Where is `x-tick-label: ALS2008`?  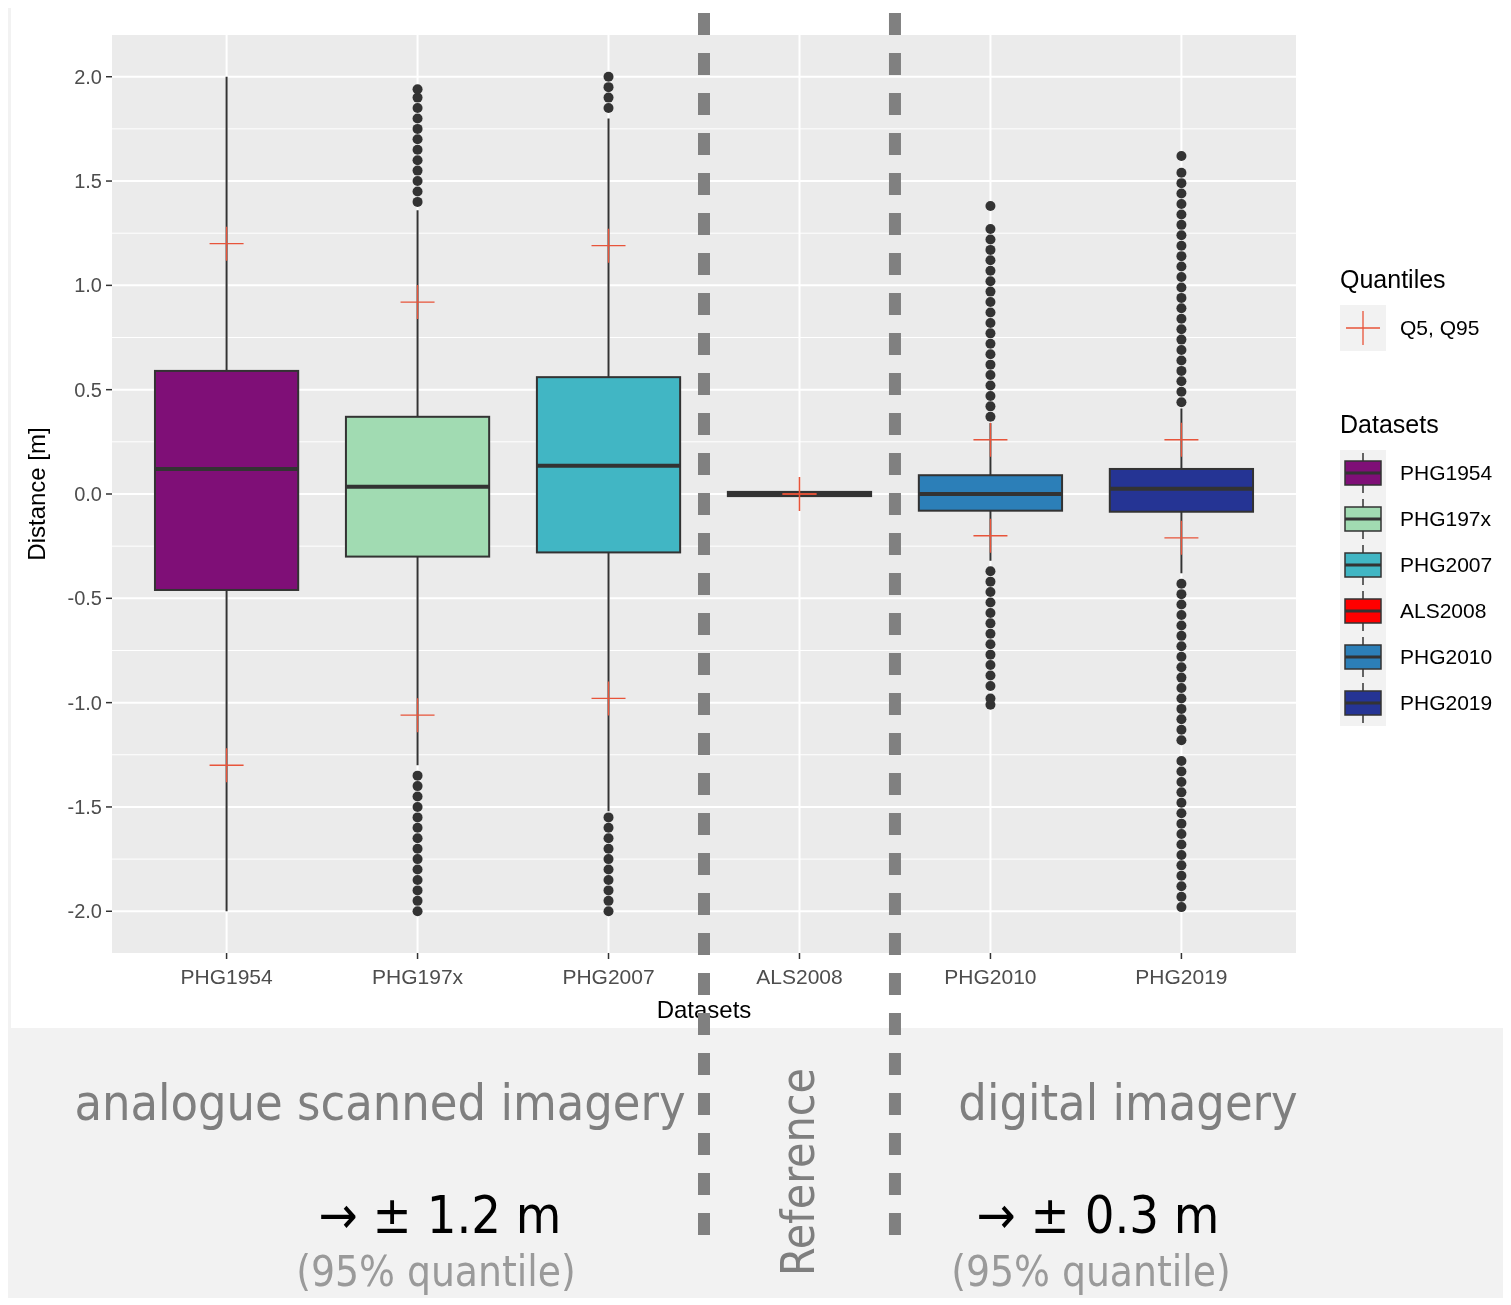
x-tick-label: ALS2008 is located at coordinates (799, 976).